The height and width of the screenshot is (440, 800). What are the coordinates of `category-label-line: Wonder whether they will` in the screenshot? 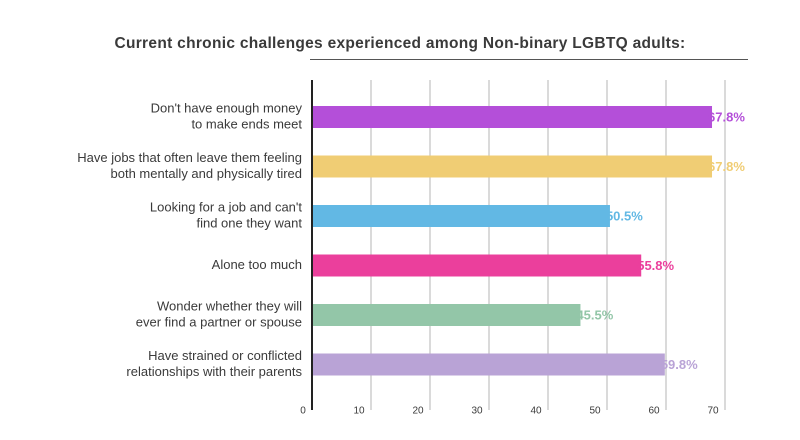 It's located at (229, 305).